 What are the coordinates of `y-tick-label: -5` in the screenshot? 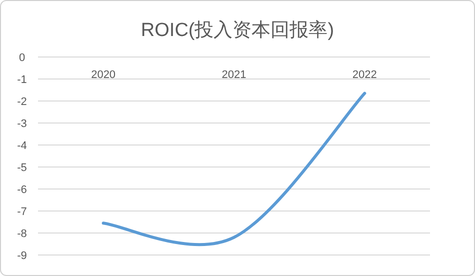 It's located at (22, 168).